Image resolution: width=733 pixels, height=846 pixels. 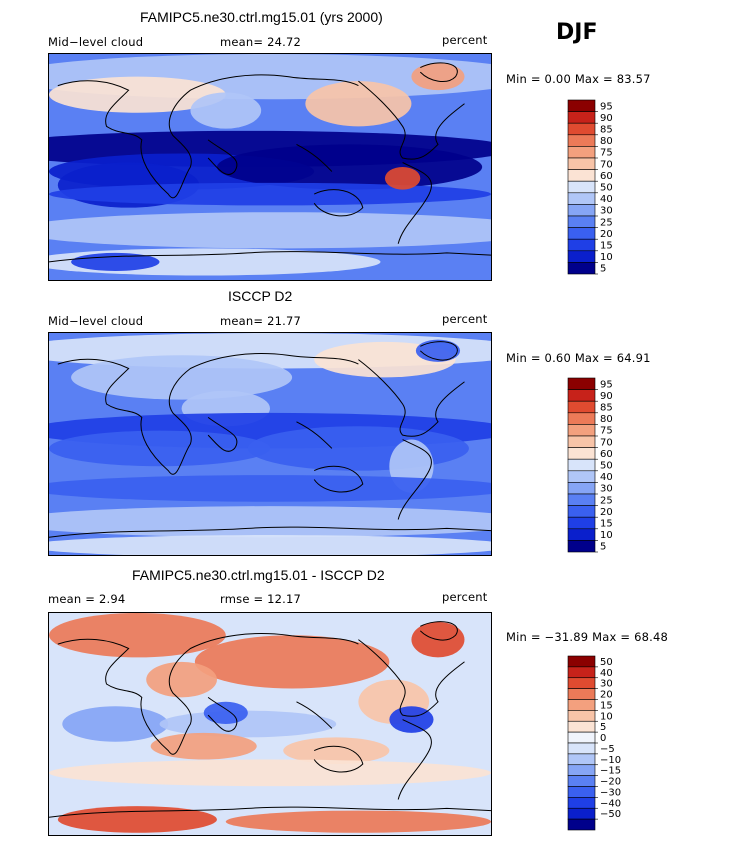 I want to click on panel-1-colorbar-tick-label-6: 60, so click(x=606, y=176).